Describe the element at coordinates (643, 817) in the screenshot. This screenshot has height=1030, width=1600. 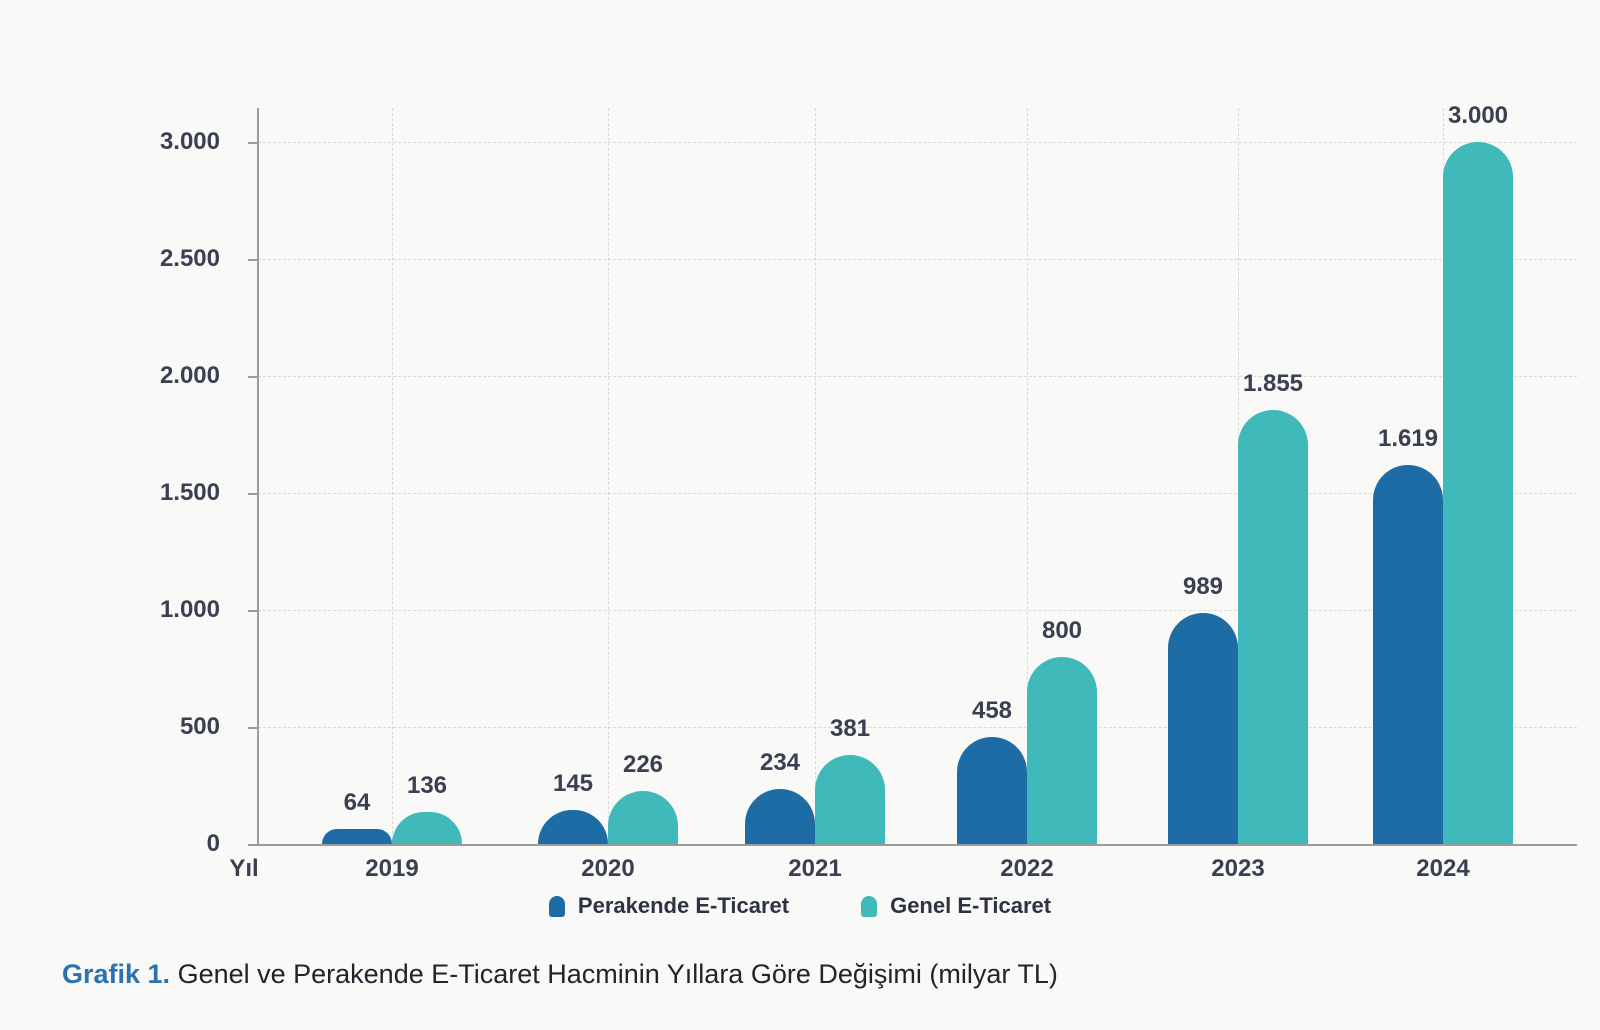
I see `bar-genel-2020` at that location.